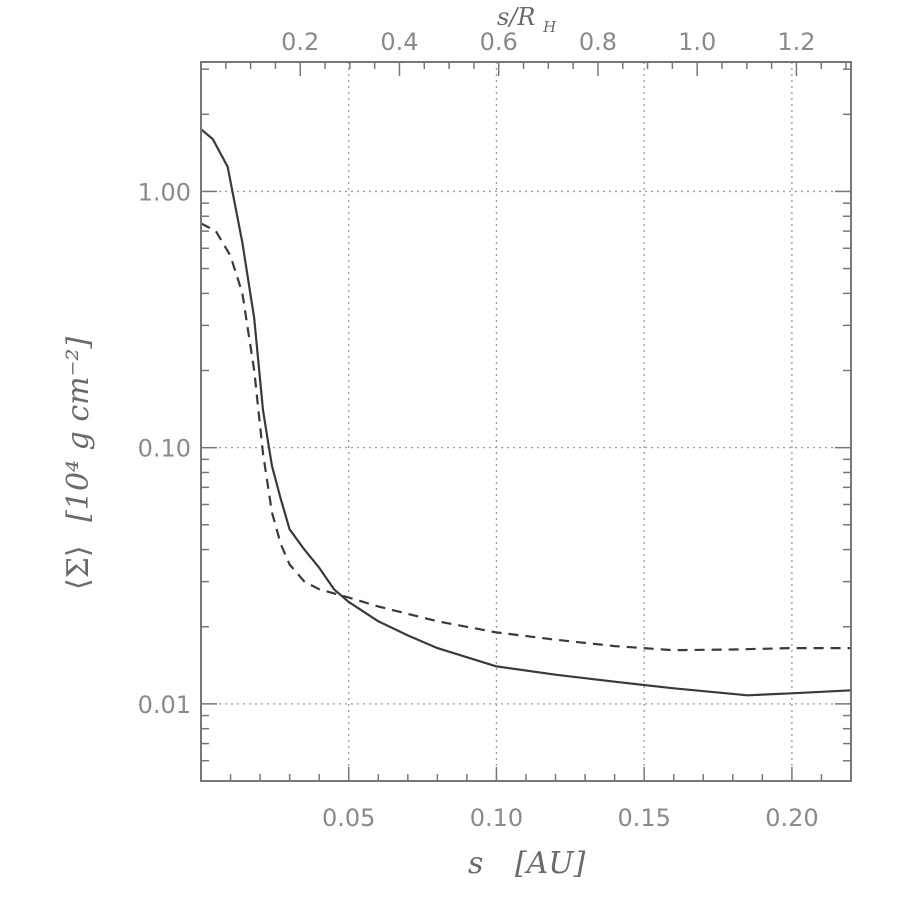 Image resolution: width=912 pixels, height=912 pixels. What do you see at coordinates (791, 818) in the screenshot?
I see `x-tick-label: 0.20` at bounding box center [791, 818].